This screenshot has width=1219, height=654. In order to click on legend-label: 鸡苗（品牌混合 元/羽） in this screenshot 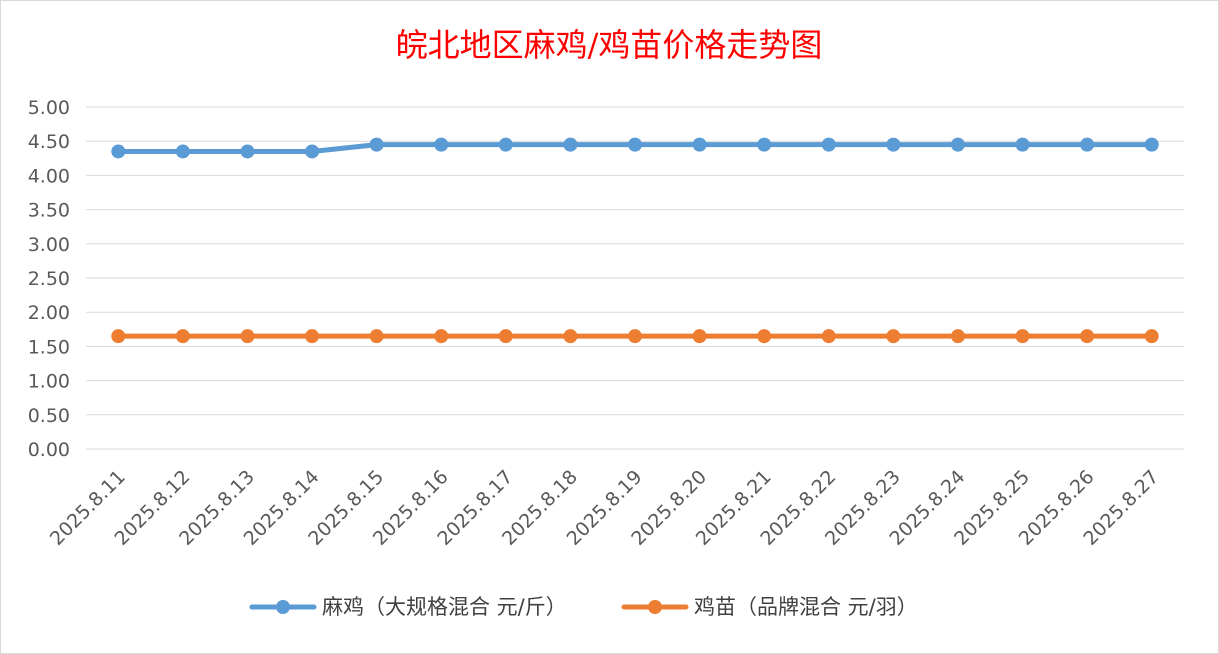, I will do `click(806, 607)`.